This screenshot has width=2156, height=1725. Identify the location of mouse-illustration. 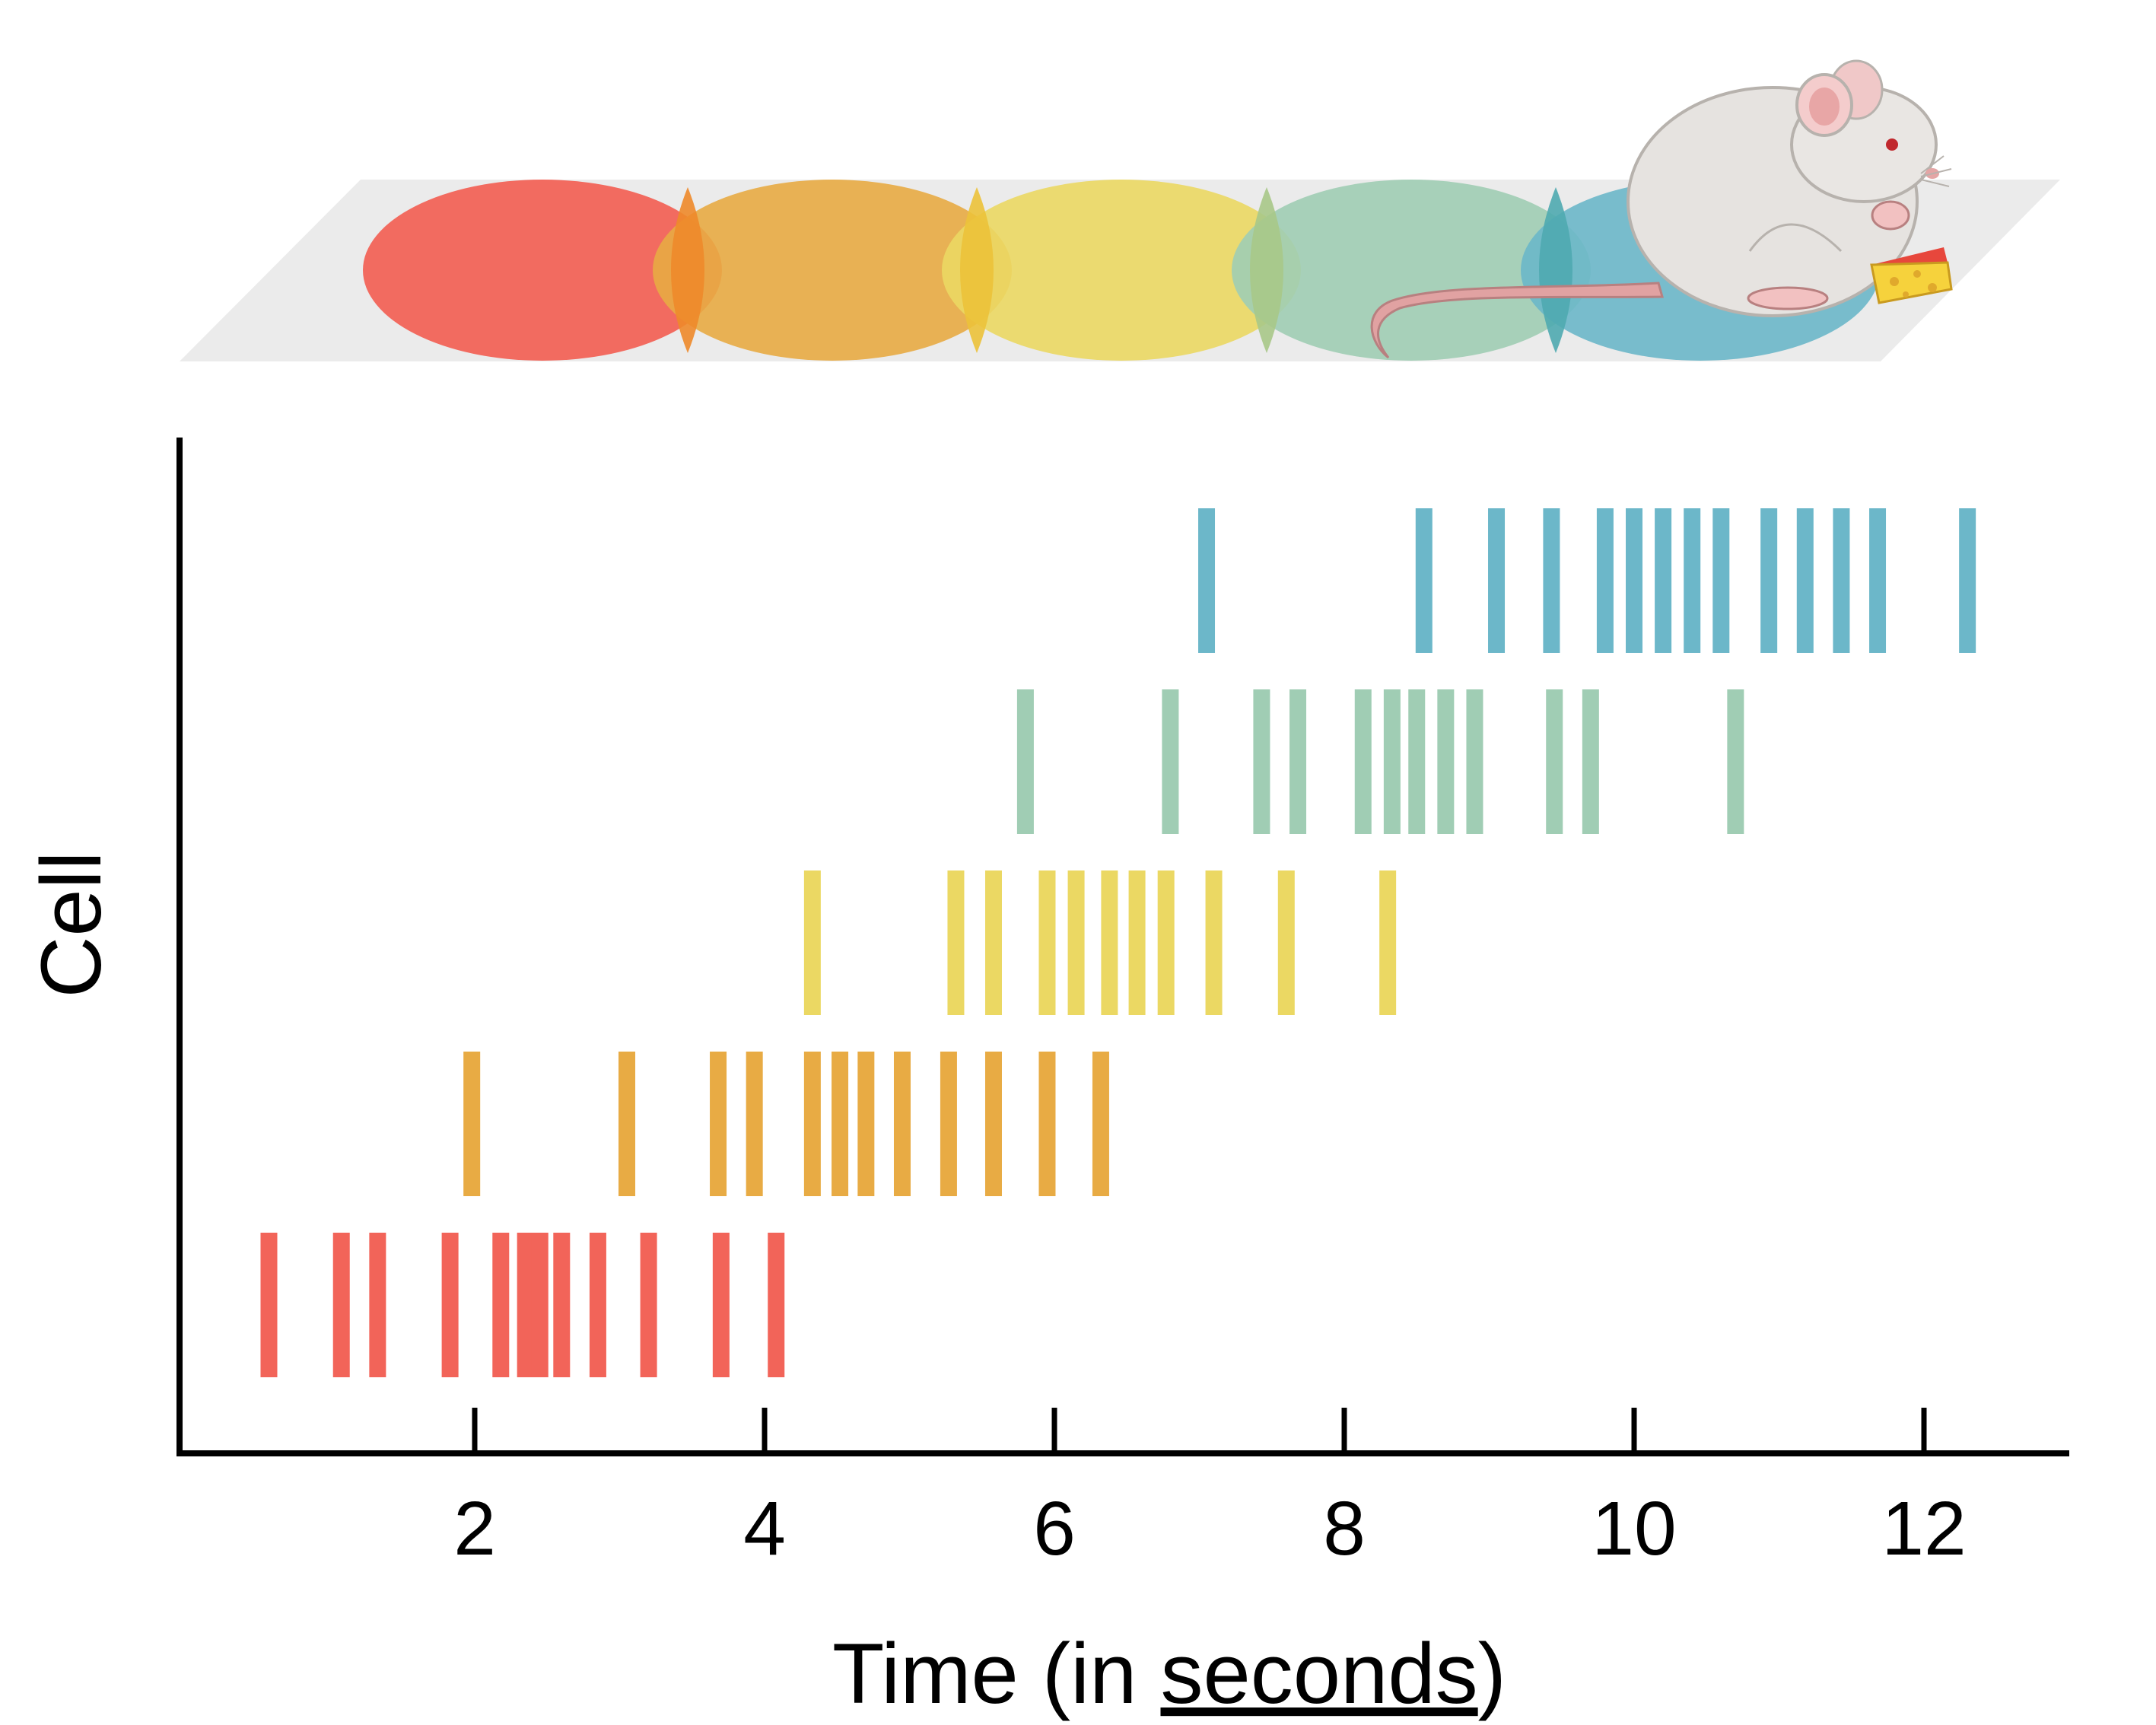
(1661, 209).